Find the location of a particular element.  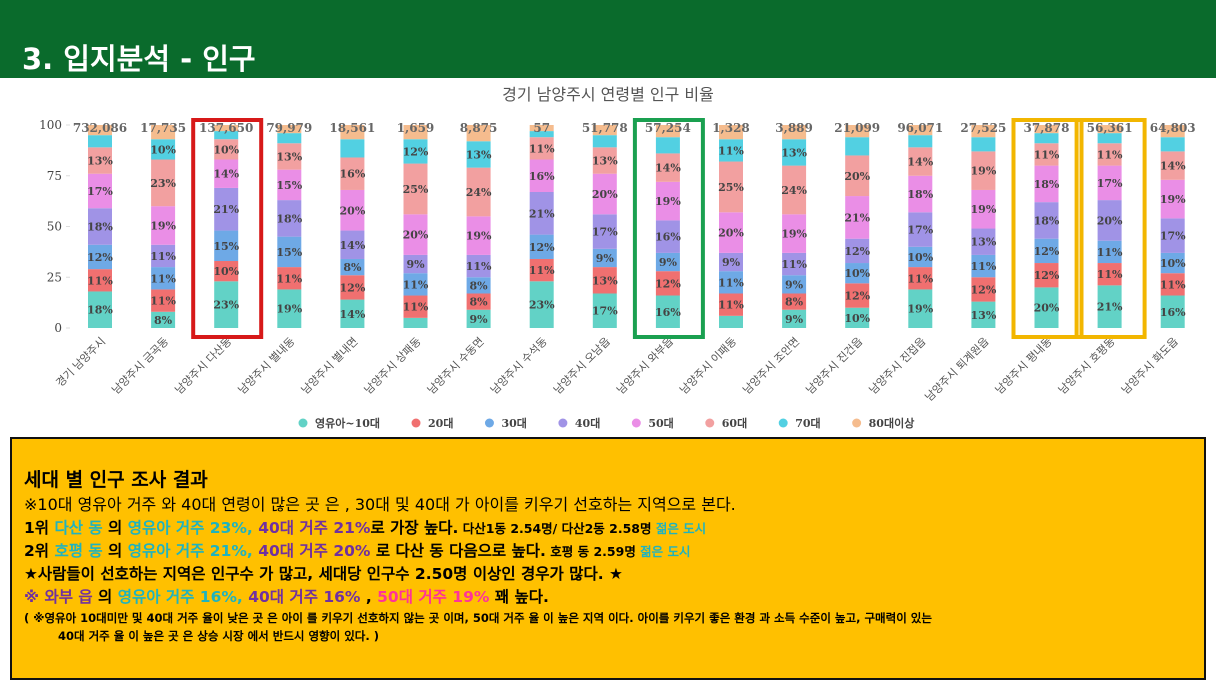

y-tick-label: 75 is located at coordinates (54, 176).